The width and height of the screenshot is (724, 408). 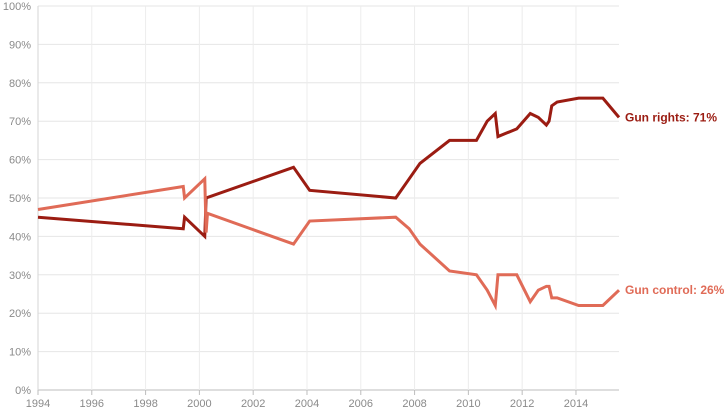 I want to click on y-tick-label: 80%, so click(x=20, y=84).